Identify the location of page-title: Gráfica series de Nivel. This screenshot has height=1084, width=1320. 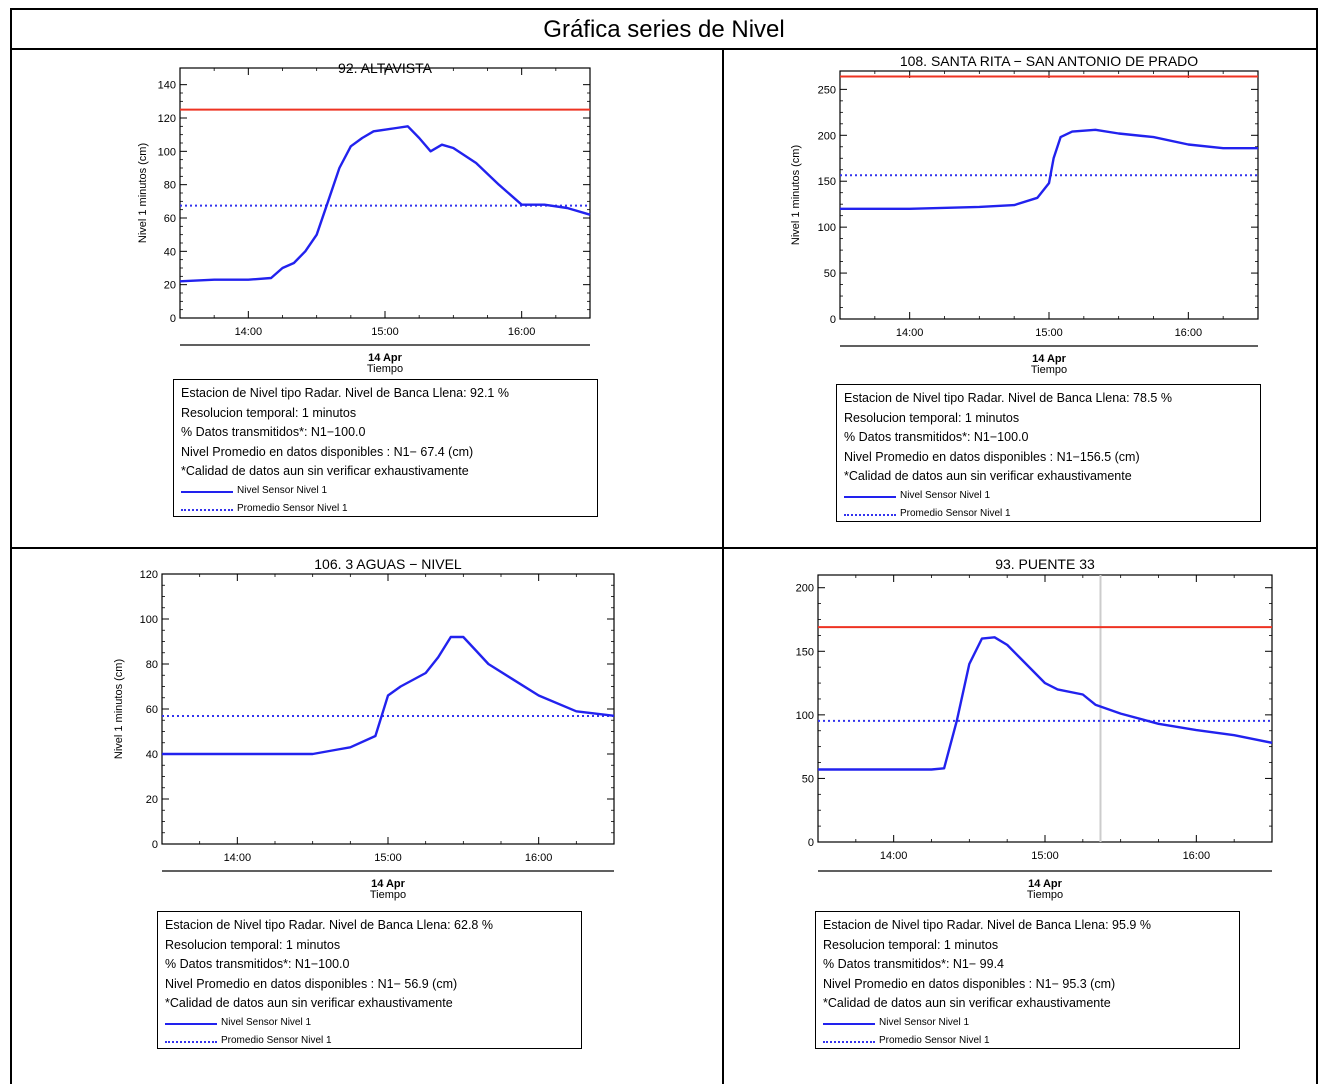
(664, 29).